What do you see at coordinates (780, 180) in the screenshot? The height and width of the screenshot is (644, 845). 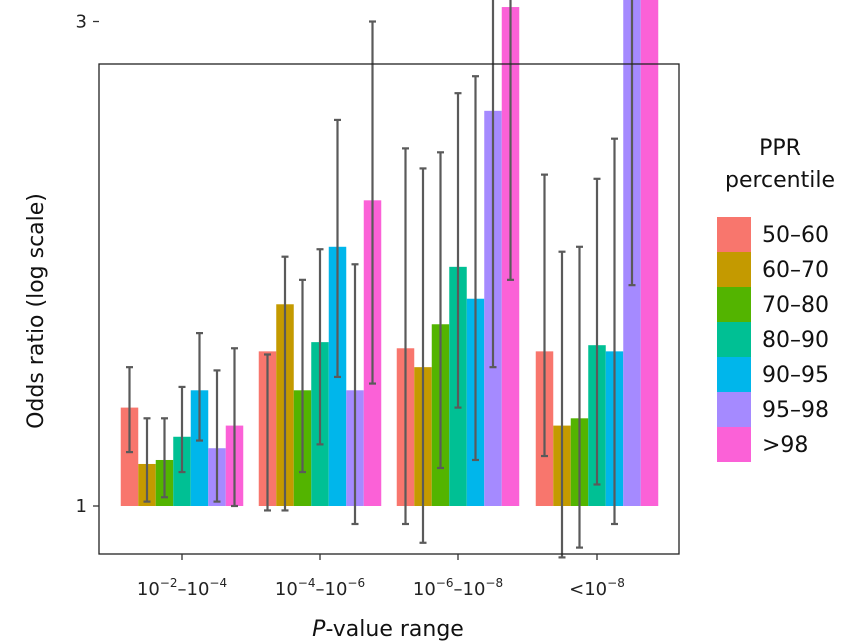 I see `legend-title: percentile` at bounding box center [780, 180].